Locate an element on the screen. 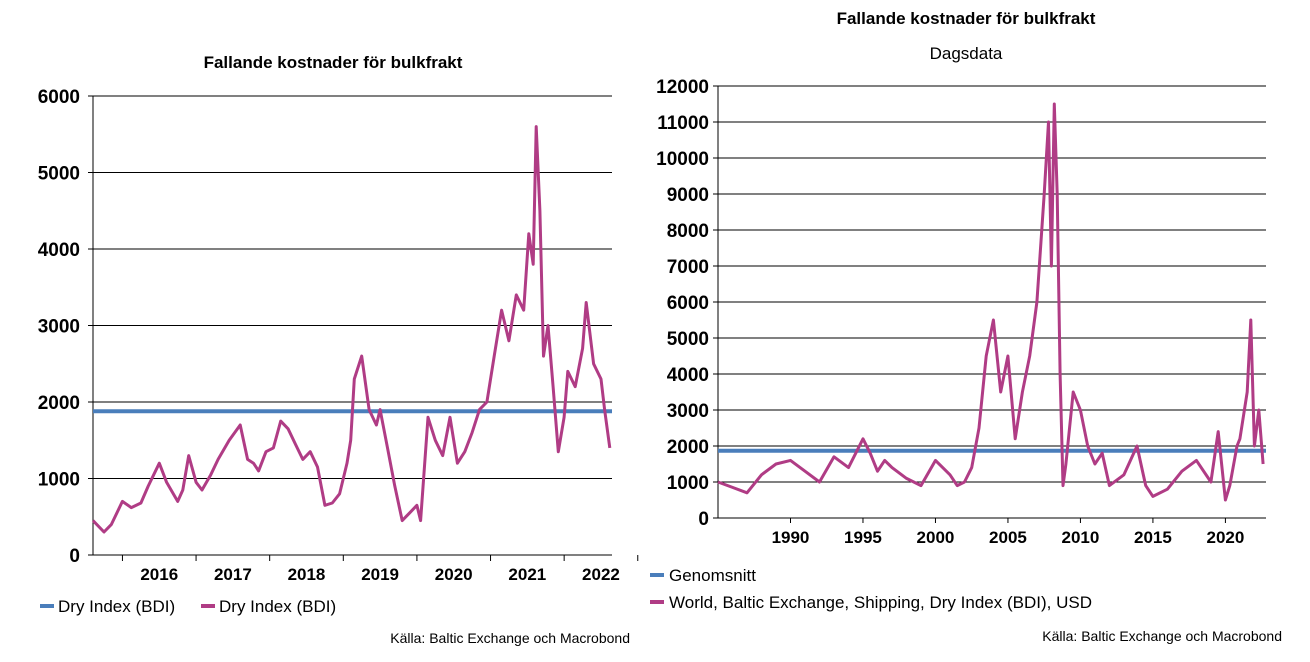  x-tick-label: 2016 is located at coordinates (159, 574).